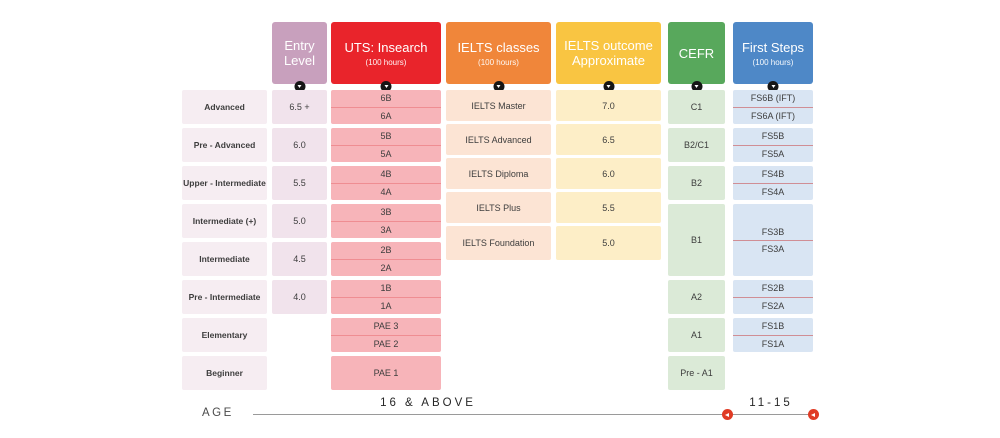  What do you see at coordinates (608, 139) in the screenshot?
I see `ielts-outcome-score: 6.5` at bounding box center [608, 139].